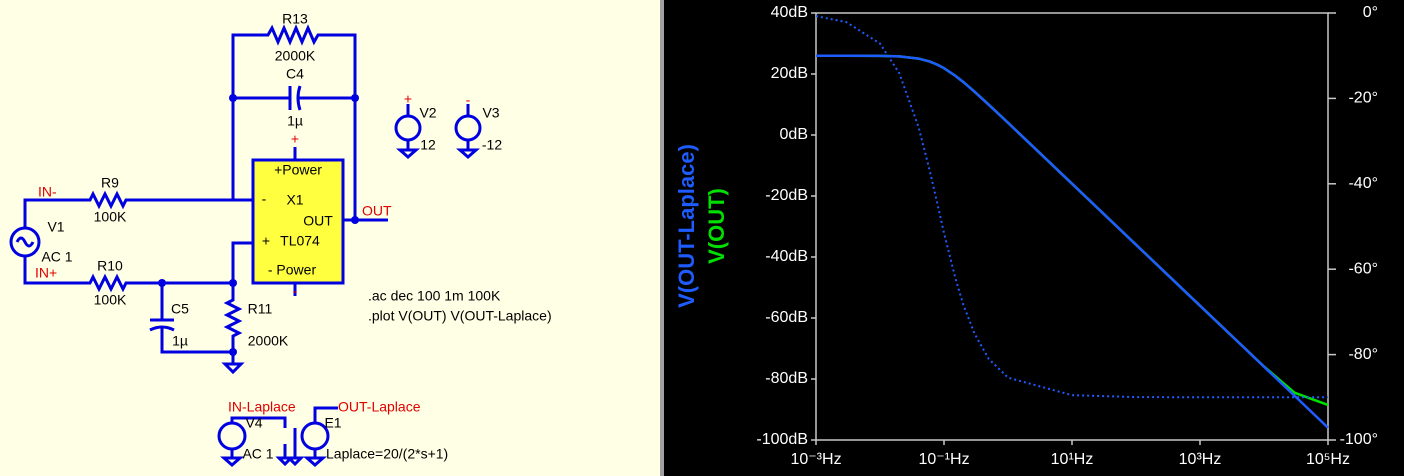 The width and height of the screenshot is (1404, 476). What do you see at coordinates (786, 378) in the screenshot?
I see `y-tick-label: -80dB` at bounding box center [786, 378].